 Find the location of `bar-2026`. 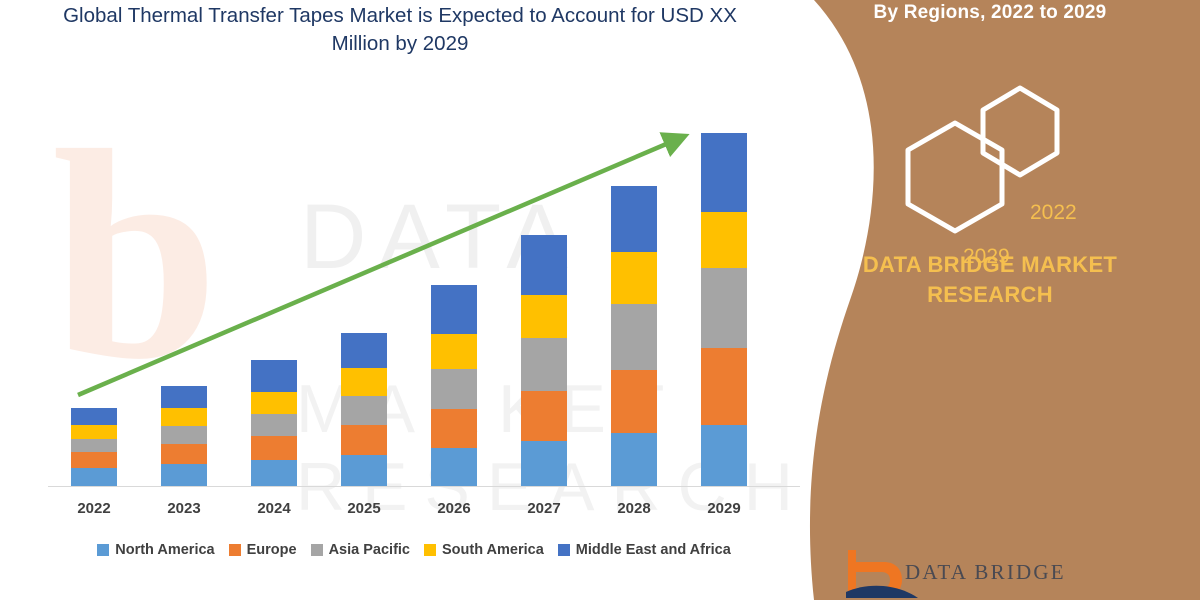

bar-2026 is located at coordinates (454, 385).